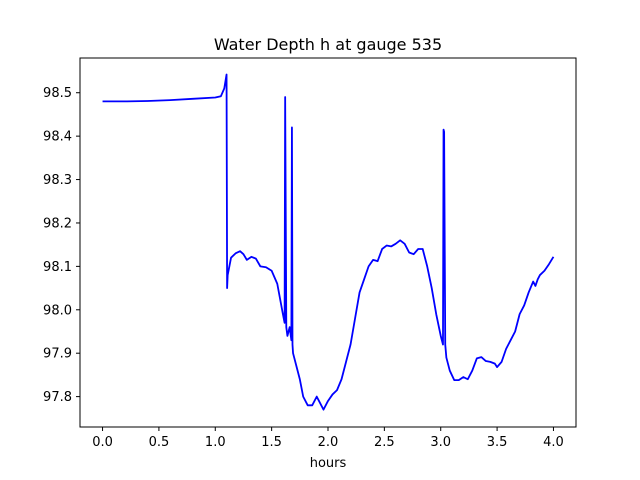  I want to click on y-tick-label: 97.8, so click(57, 397).